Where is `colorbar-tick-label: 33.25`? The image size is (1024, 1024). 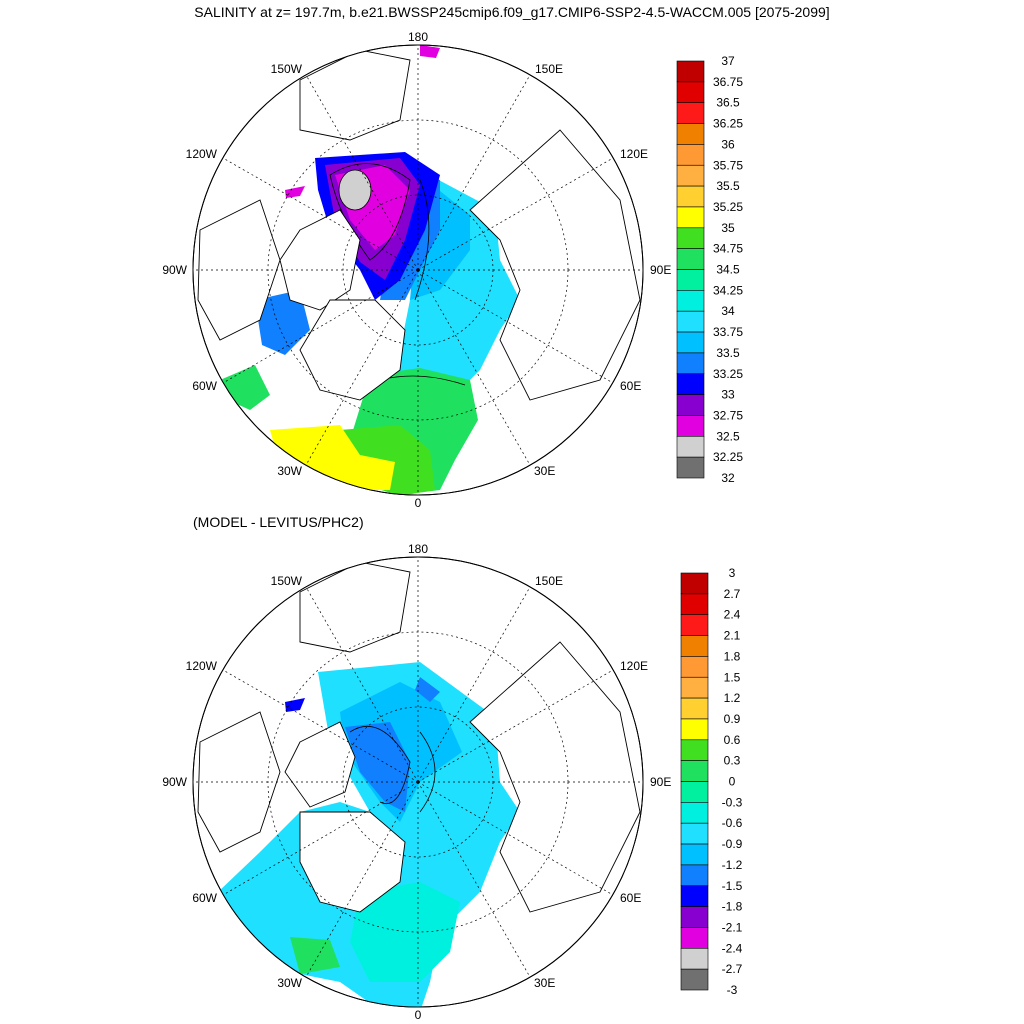 colorbar-tick-label: 33.25 is located at coordinates (728, 374).